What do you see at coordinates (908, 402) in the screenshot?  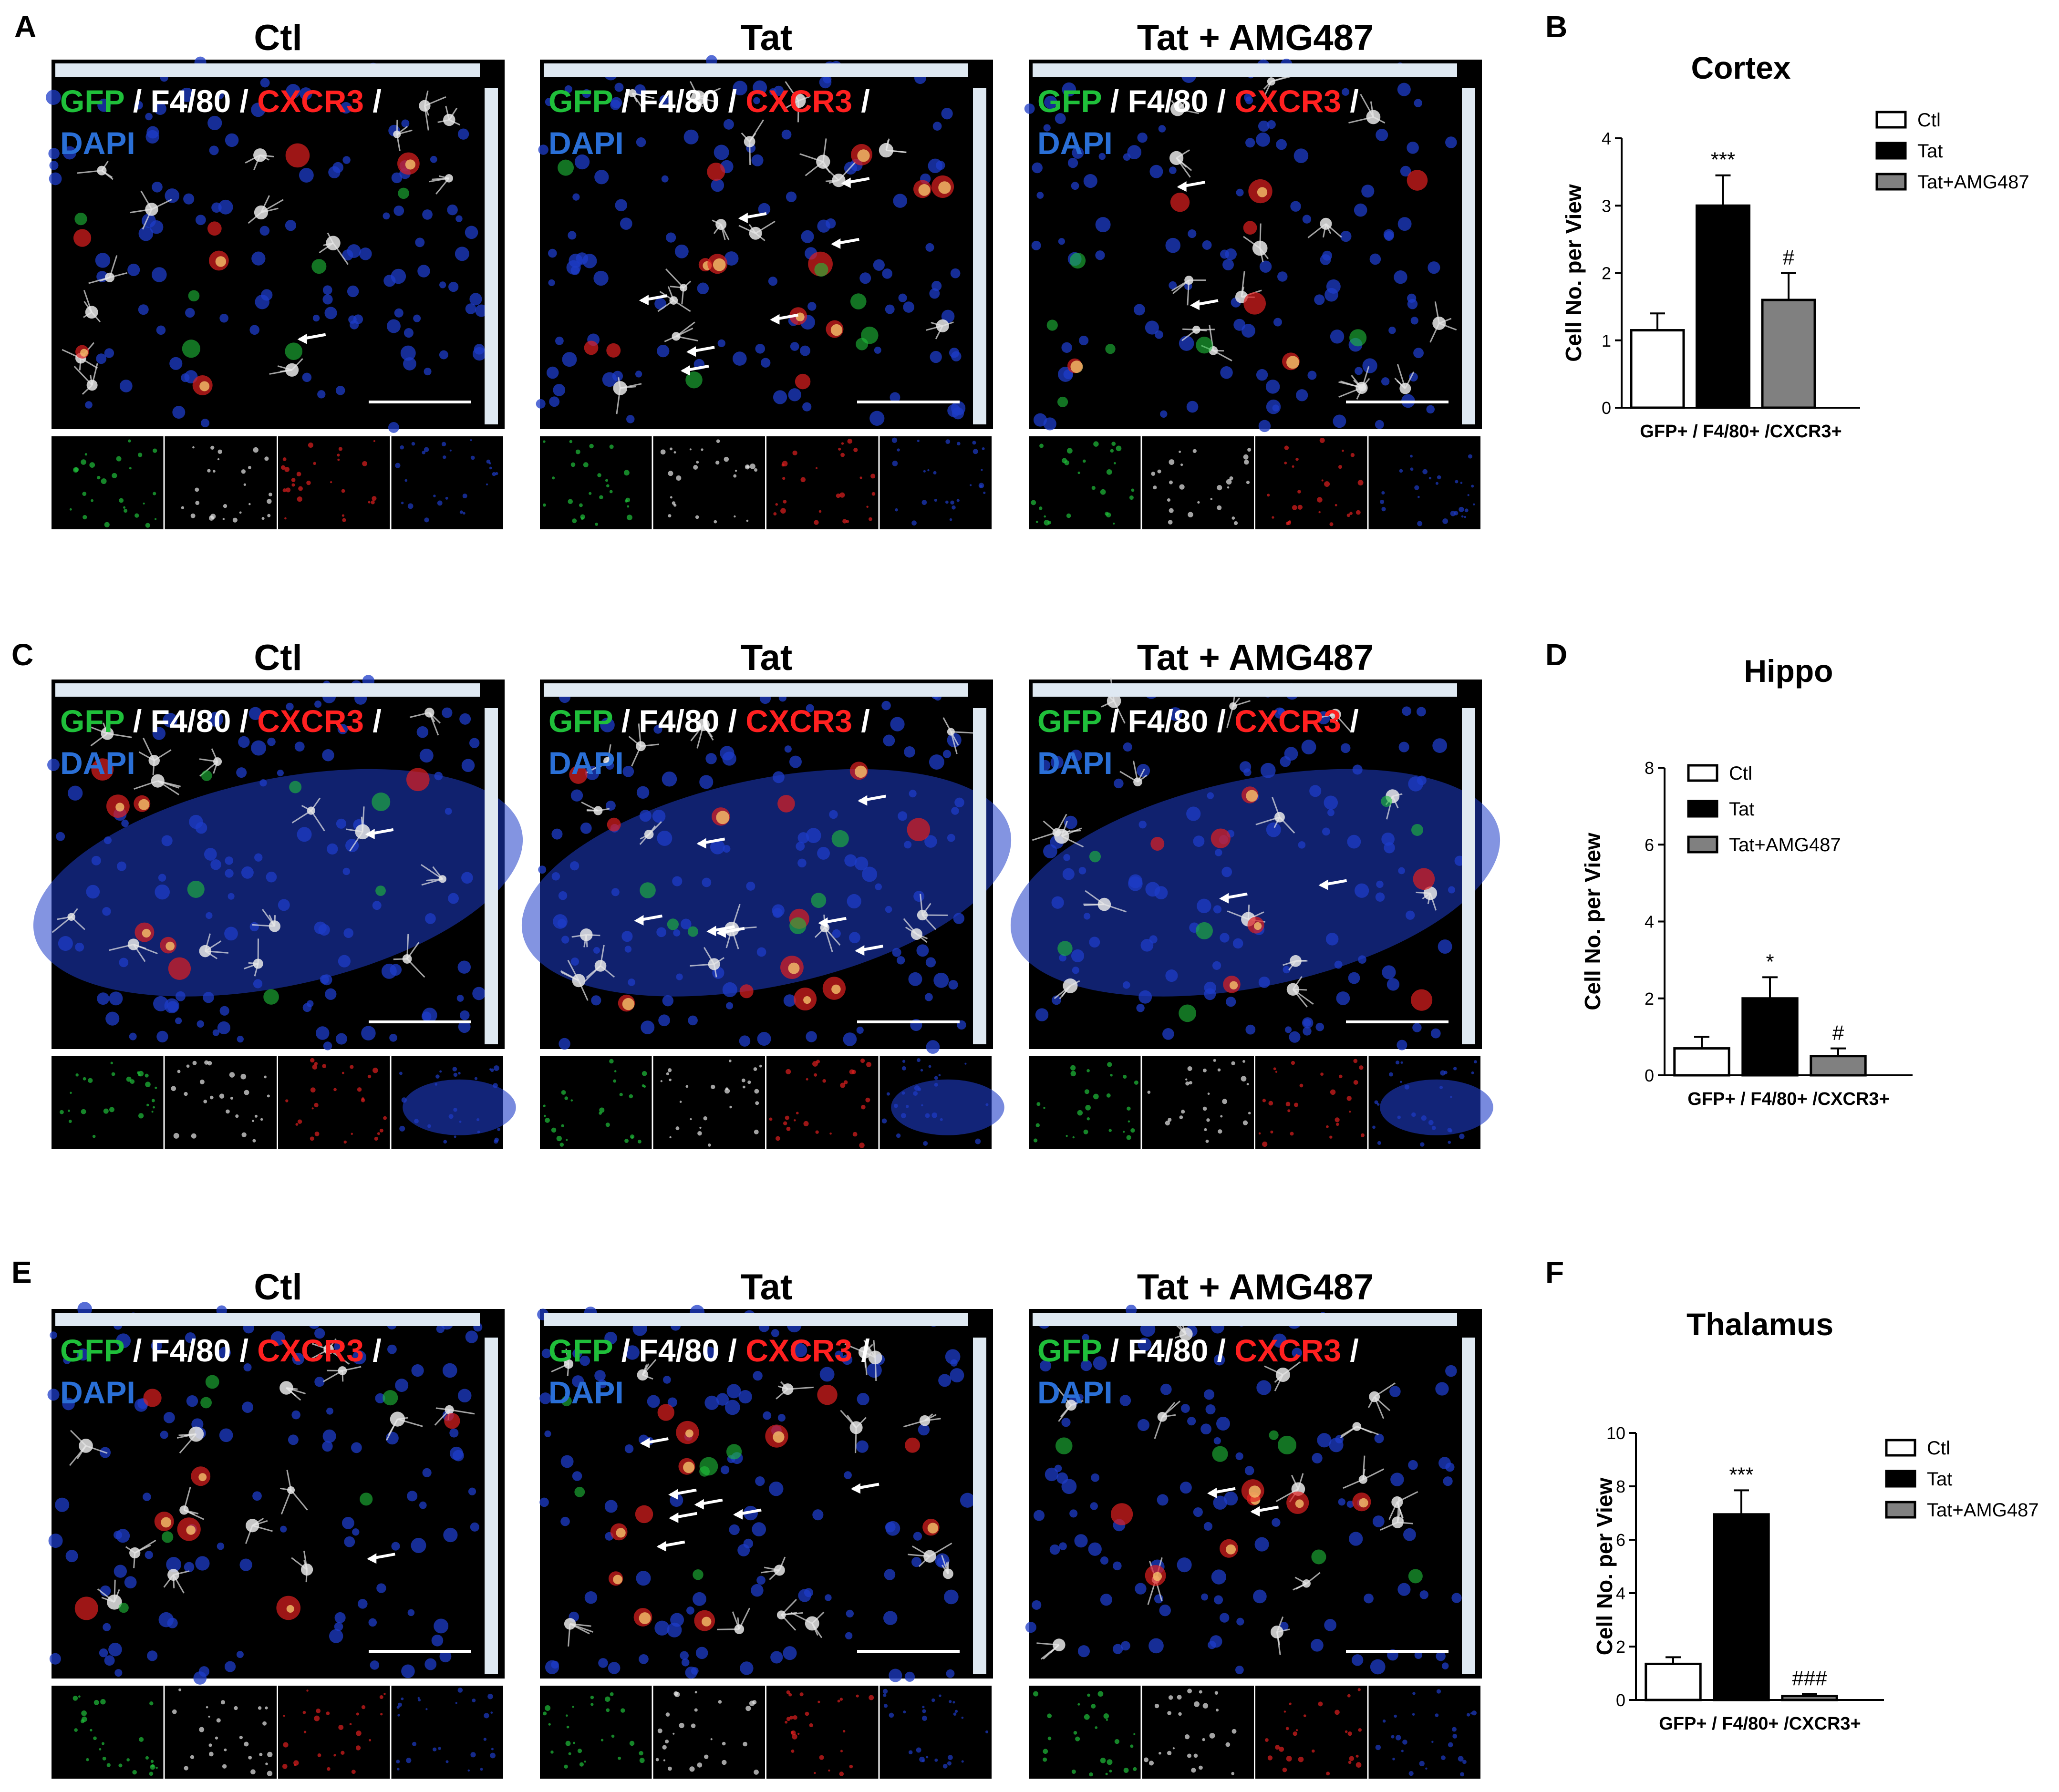 I see `scale-bar` at bounding box center [908, 402].